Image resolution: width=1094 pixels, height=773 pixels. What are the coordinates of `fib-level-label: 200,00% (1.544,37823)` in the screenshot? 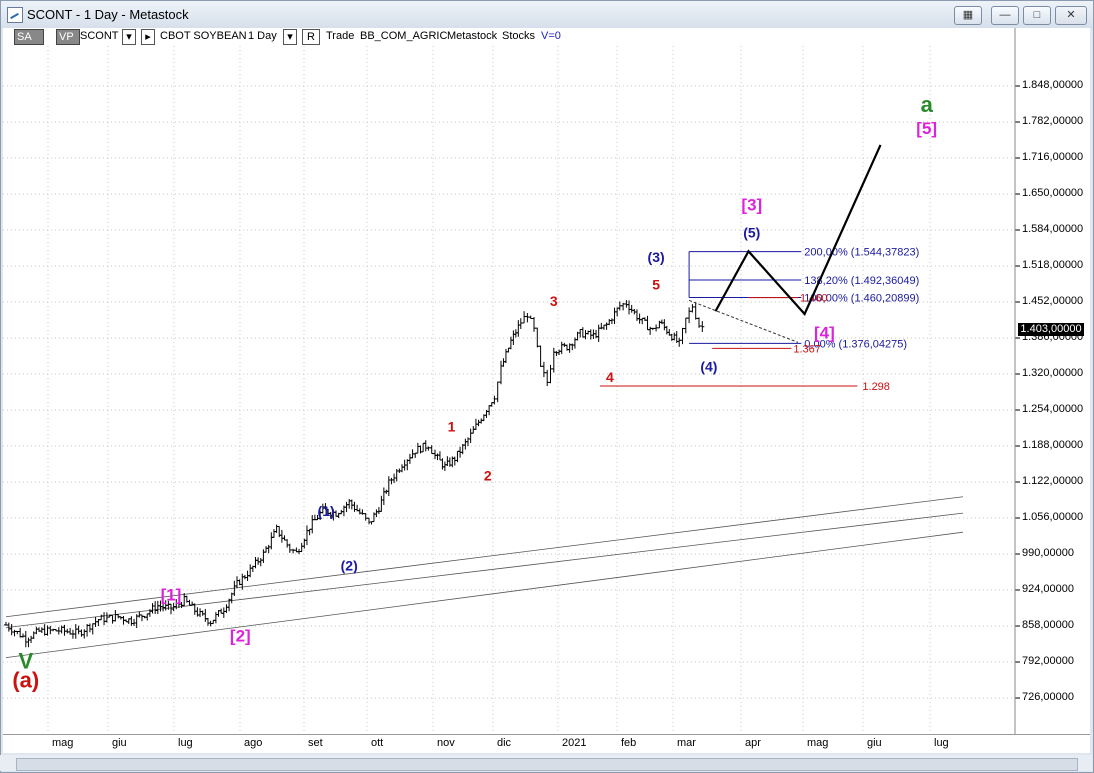 It's located at (861, 253).